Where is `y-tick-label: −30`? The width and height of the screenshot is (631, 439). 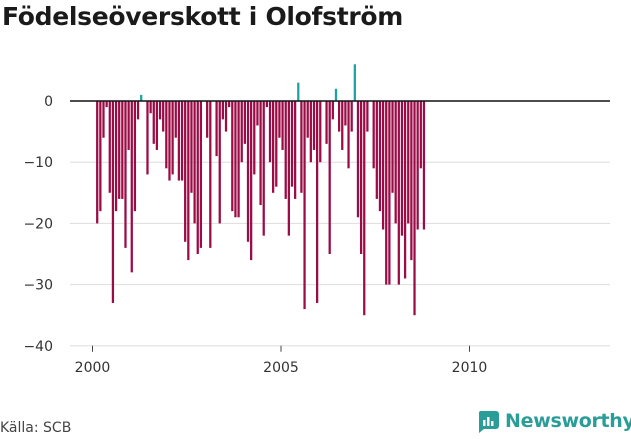 y-tick-label: −30 is located at coordinates (38, 286).